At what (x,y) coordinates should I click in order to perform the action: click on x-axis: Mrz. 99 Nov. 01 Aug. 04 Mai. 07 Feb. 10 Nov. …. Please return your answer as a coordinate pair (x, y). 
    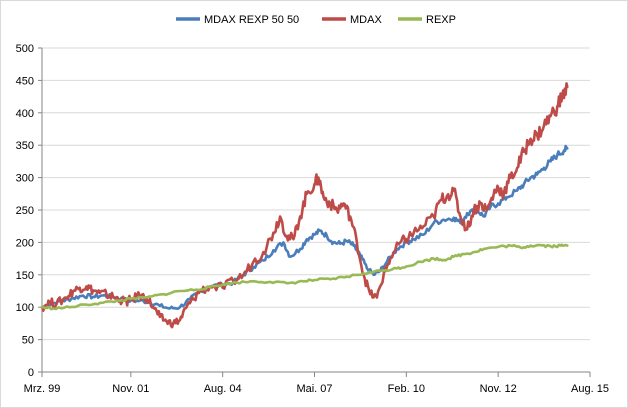
    Looking at the image, I should click on (316, 383).